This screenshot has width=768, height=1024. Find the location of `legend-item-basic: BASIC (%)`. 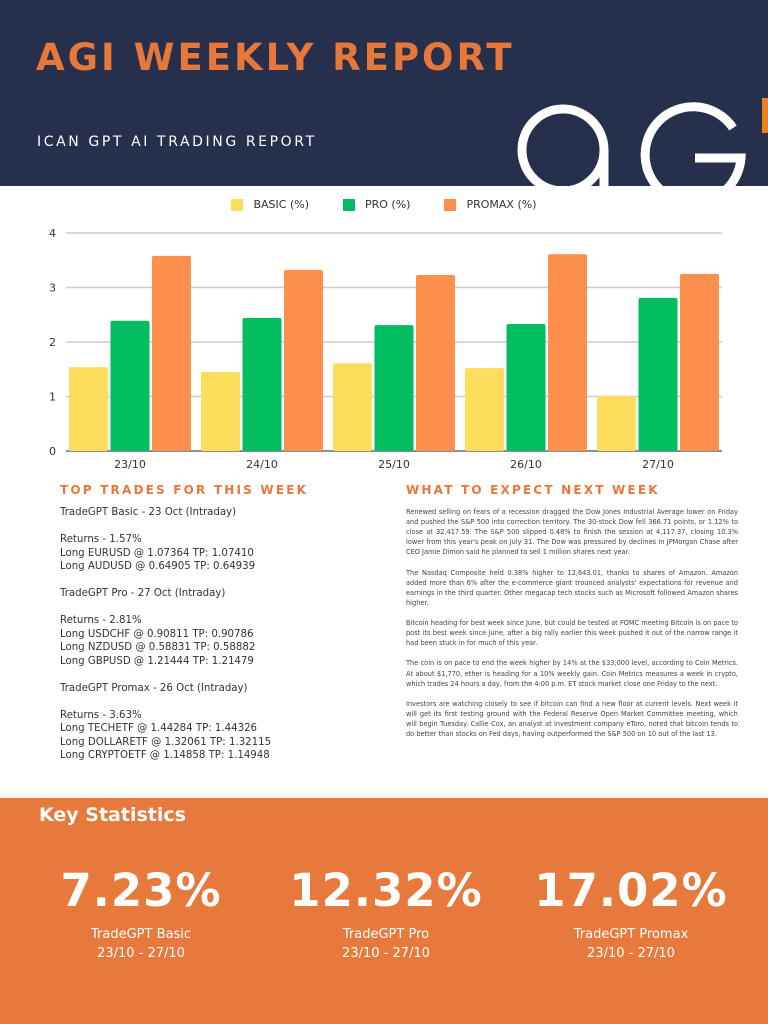

legend-item-basic: BASIC (%) is located at coordinates (270, 204).